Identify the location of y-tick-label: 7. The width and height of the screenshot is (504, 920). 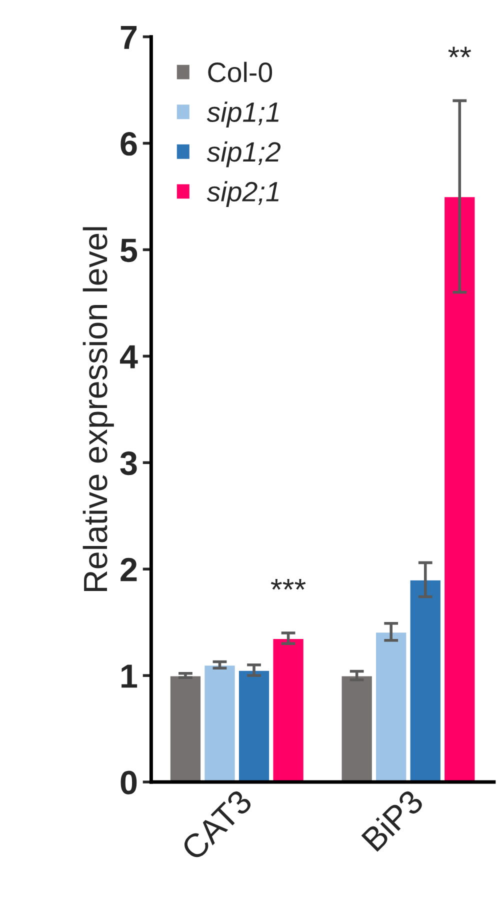
(128, 37).